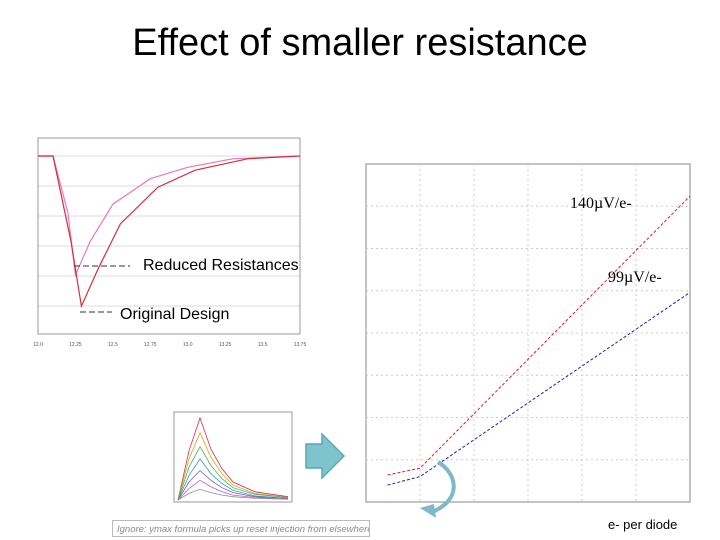  What do you see at coordinates (325, 456) in the screenshot?
I see `right-arrow-icon` at bounding box center [325, 456].